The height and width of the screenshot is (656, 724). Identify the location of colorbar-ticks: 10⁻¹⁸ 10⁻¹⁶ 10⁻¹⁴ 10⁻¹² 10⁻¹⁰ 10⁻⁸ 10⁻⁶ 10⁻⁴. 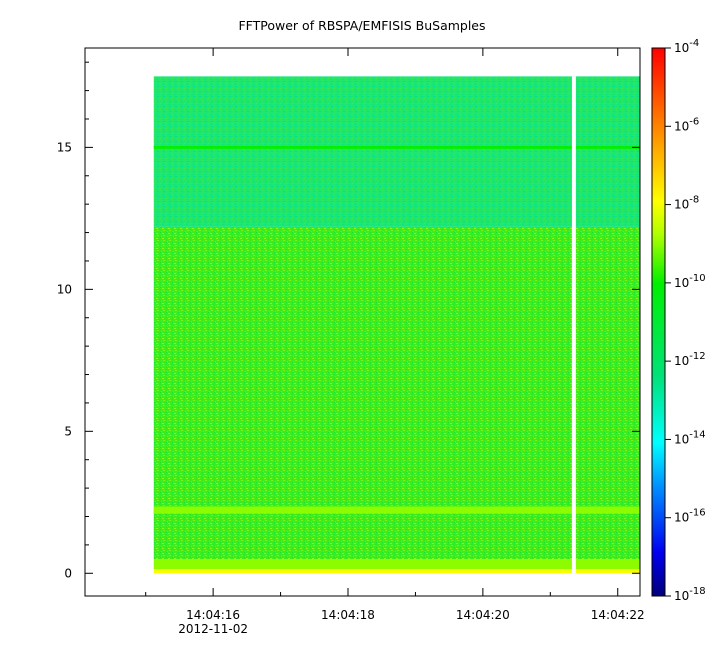
(685, 320).